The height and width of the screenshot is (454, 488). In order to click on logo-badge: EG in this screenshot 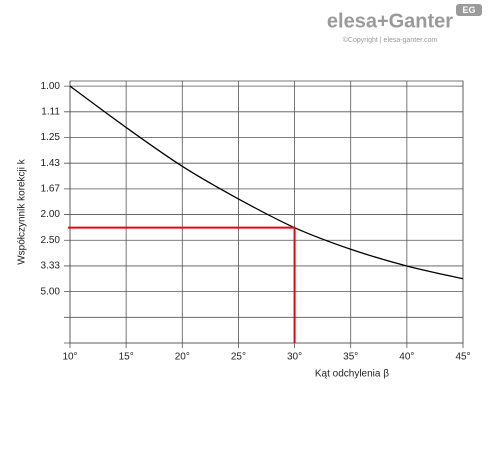, I will do `click(468, 10)`.